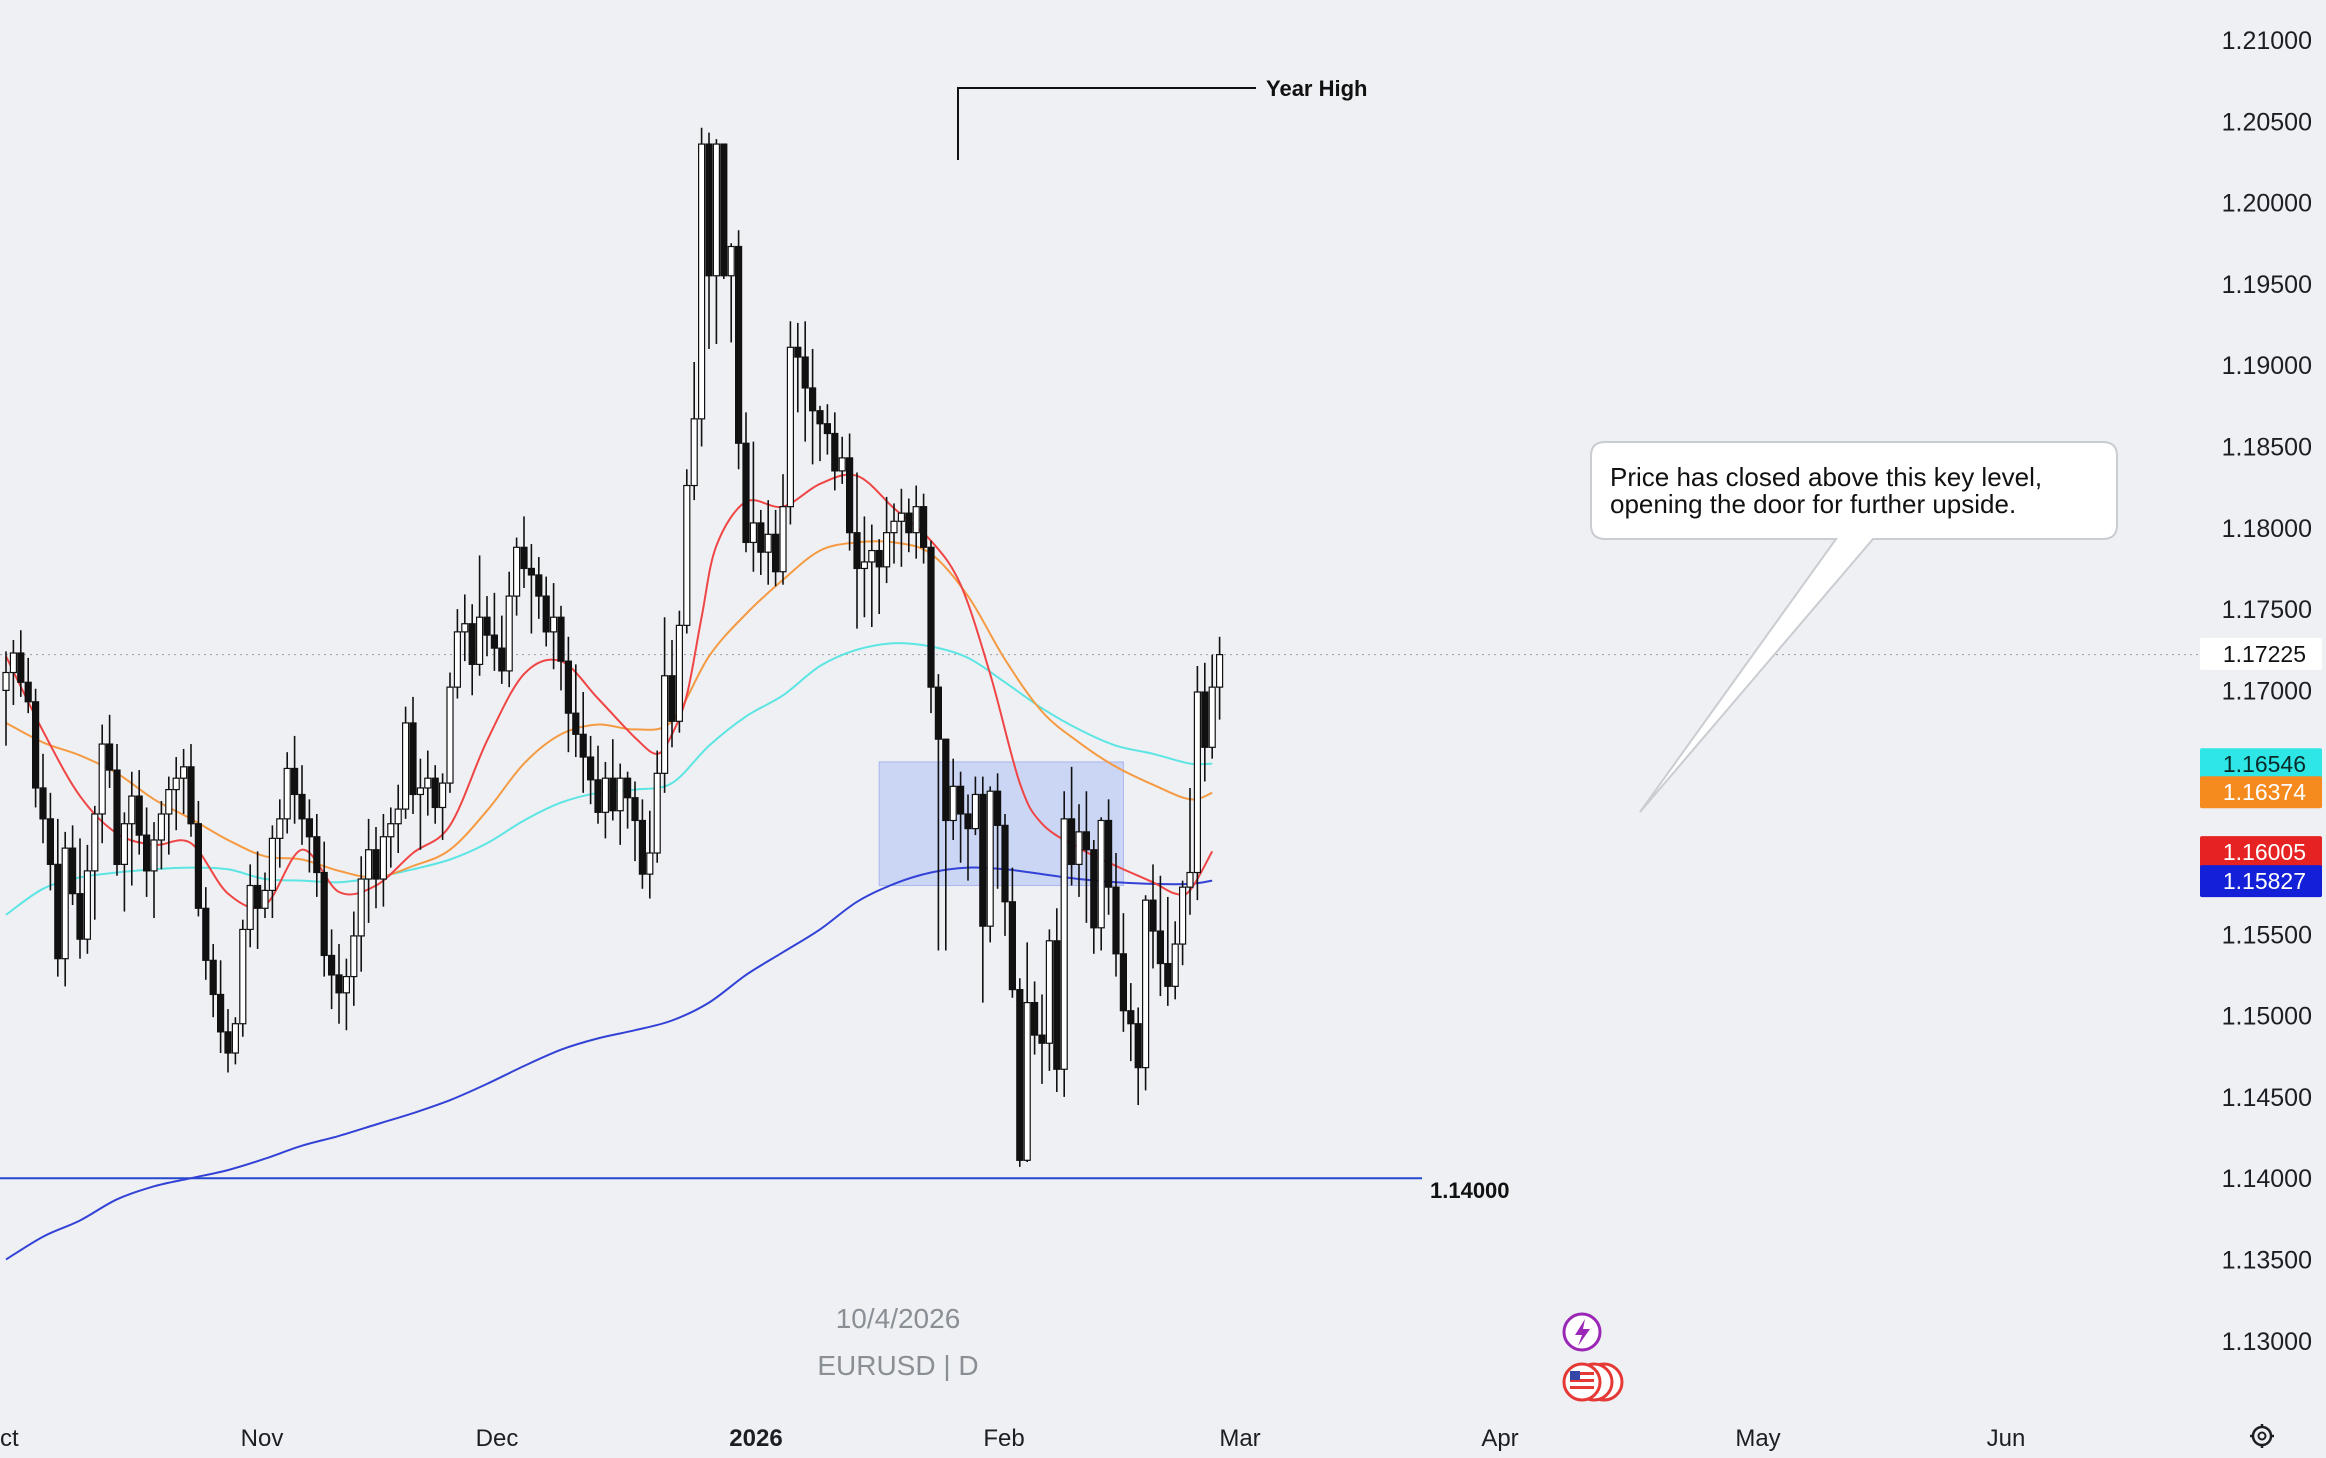  Describe the element at coordinates (1593, 1382) in the screenshot. I see `us-flag-events-icon` at that location.